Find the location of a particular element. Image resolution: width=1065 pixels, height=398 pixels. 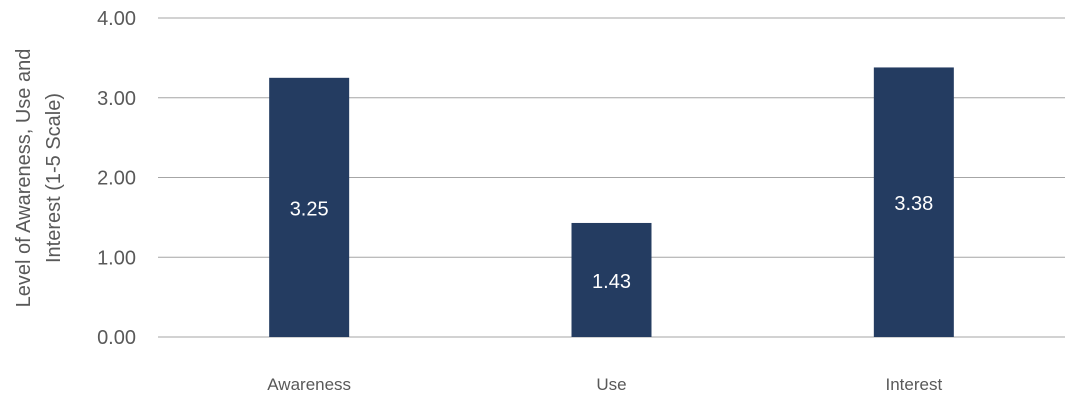

y-axis-title-line-2: Interest (1-5 Scale) is located at coordinates (54, 178).